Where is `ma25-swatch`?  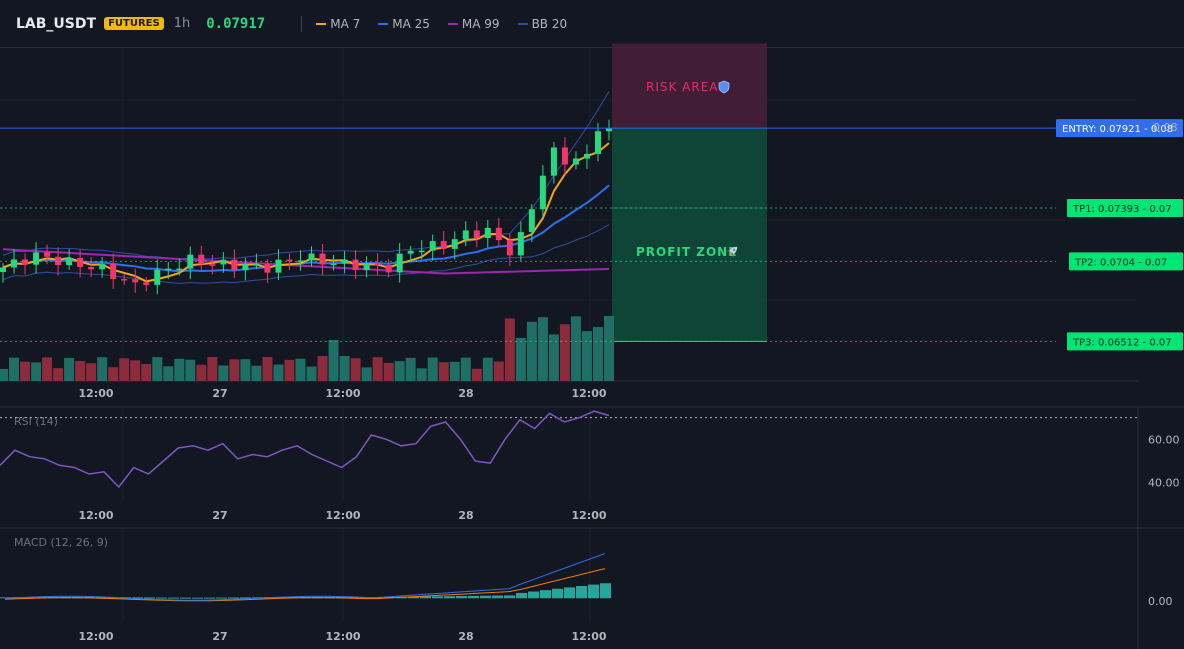 ma25-swatch is located at coordinates (383, 23).